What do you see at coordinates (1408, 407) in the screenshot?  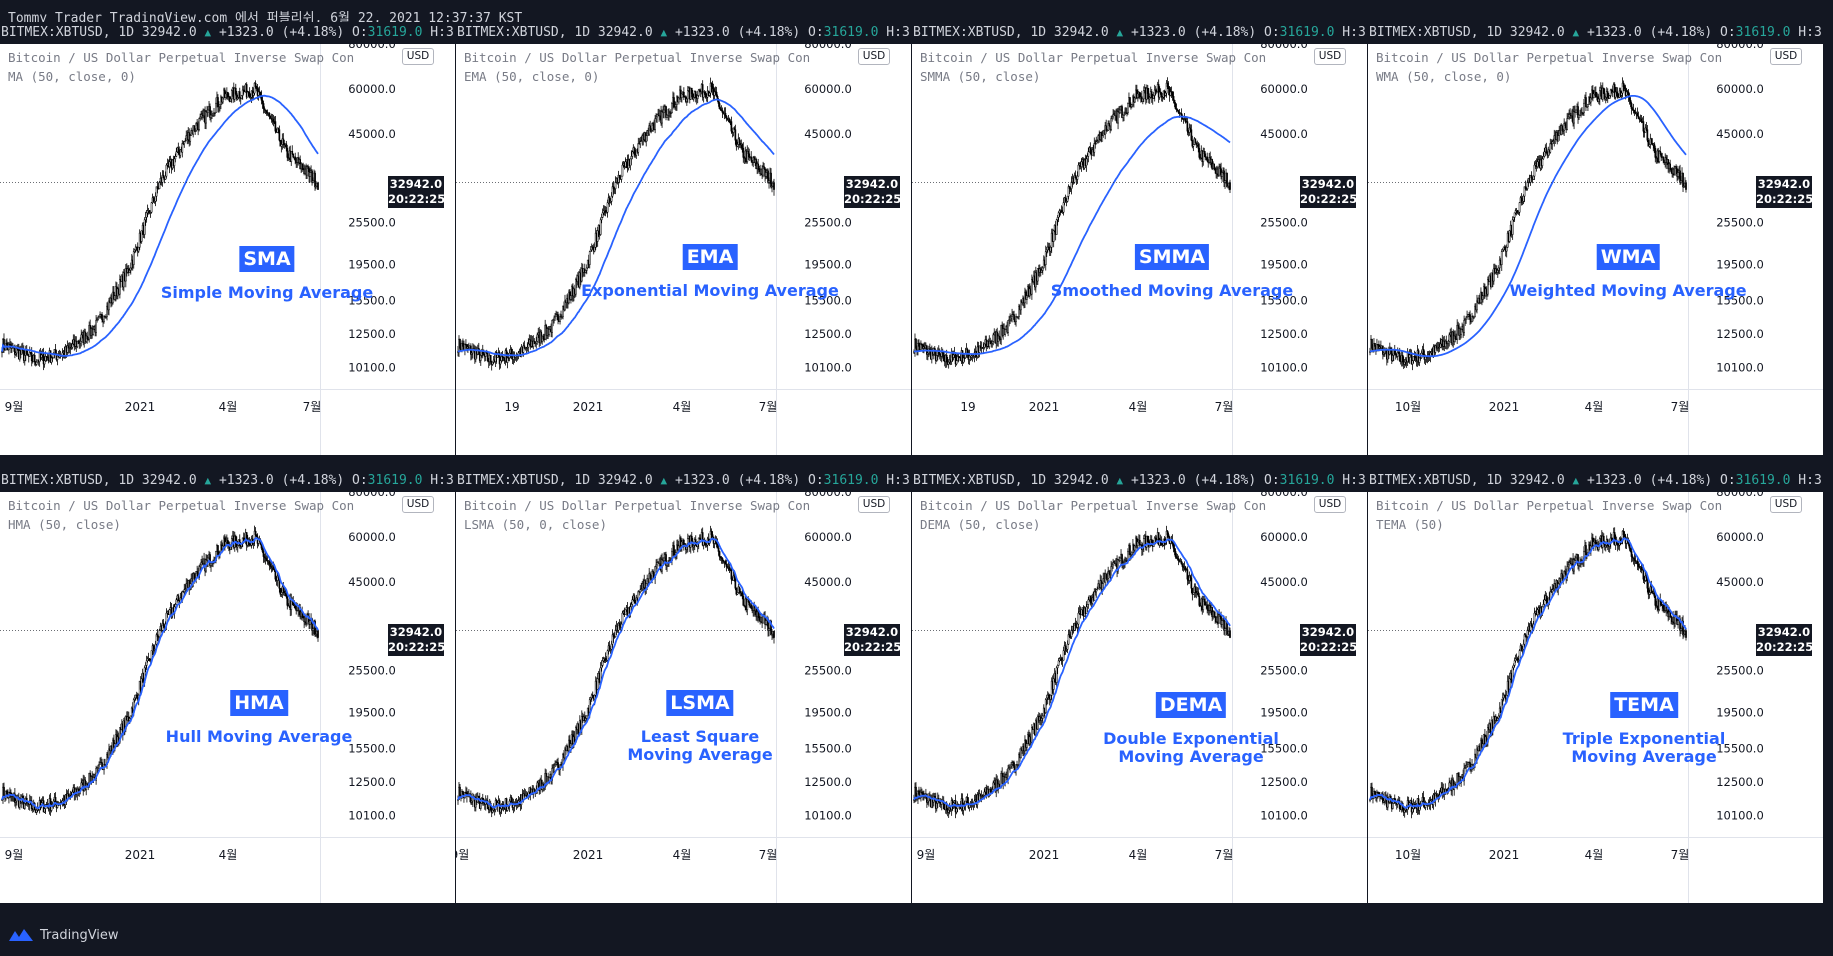 I see `time-tick-label: 10월` at bounding box center [1408, 407].